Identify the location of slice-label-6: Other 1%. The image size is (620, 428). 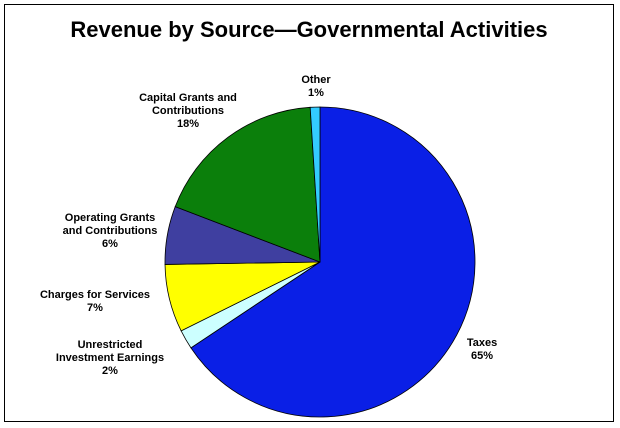
(316, 86).